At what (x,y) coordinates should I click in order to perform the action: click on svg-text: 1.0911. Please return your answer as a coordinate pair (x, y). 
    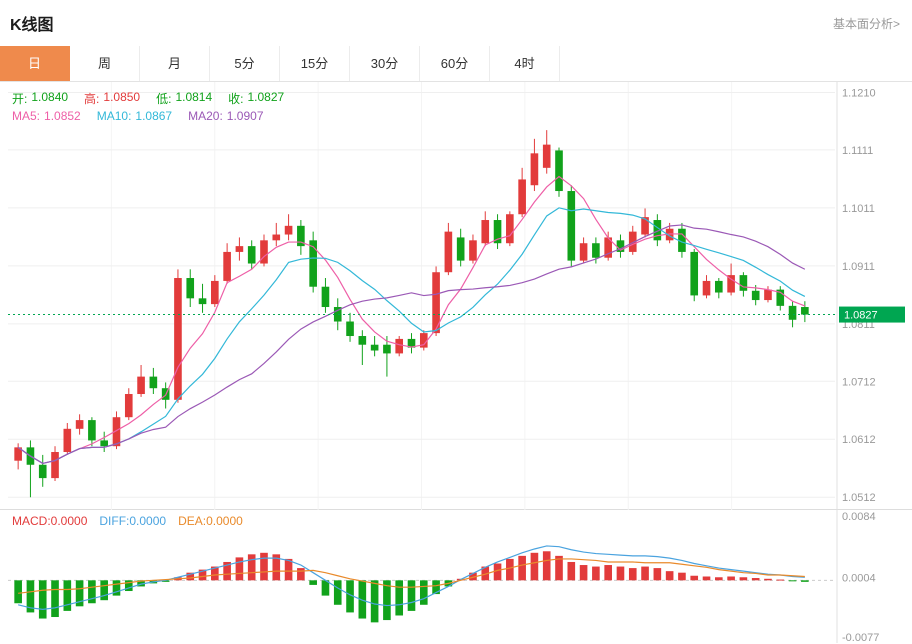
    Looking at the image, I should click on (858, 267).